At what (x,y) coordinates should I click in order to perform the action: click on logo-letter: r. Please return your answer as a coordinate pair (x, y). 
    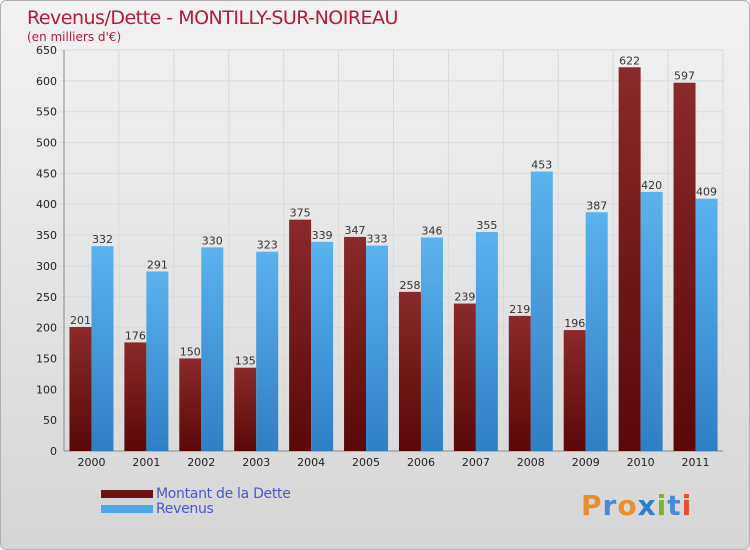
    Looking at the image, I should click on (610, 505).